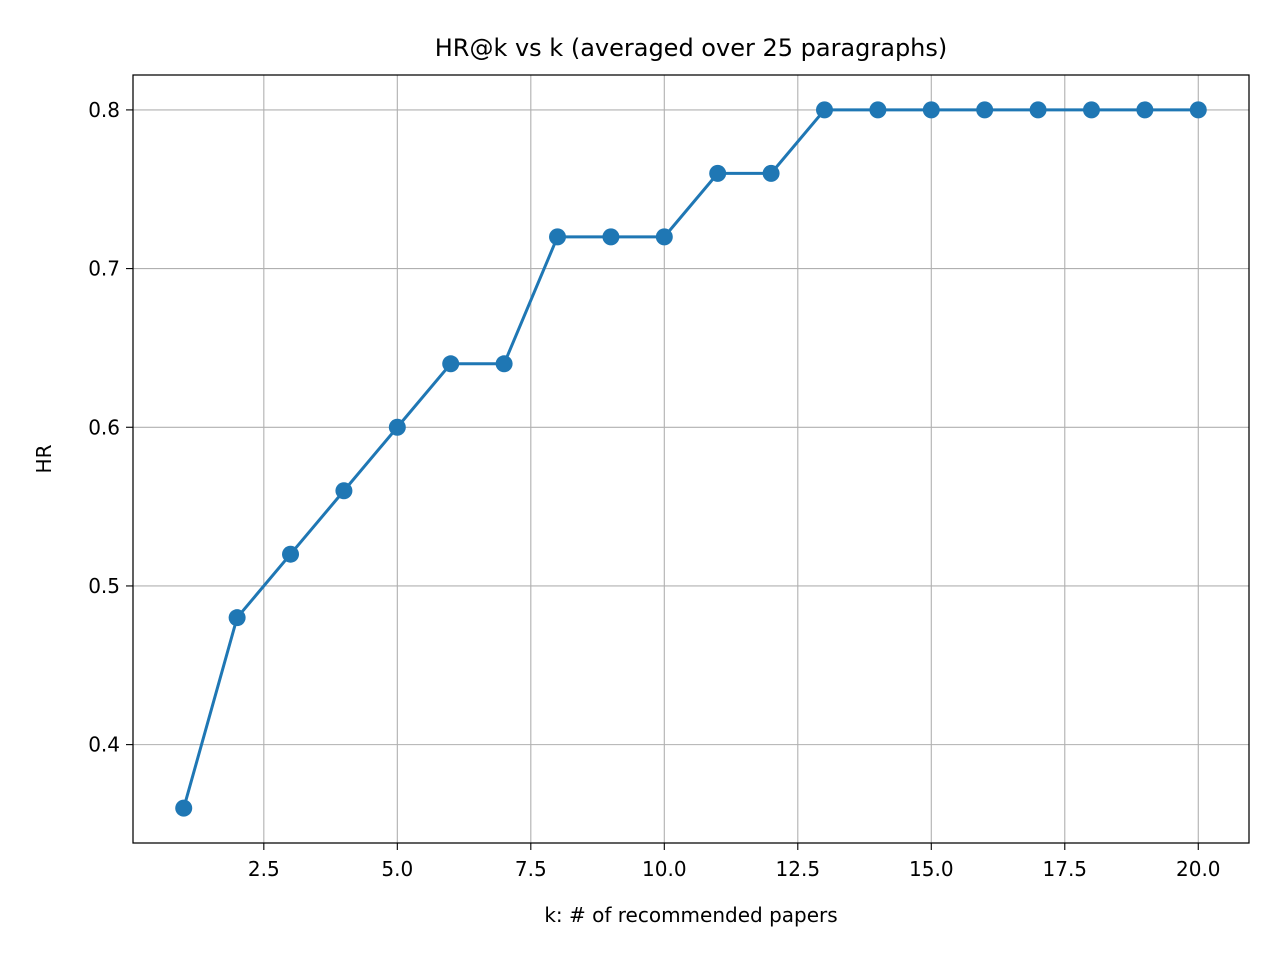 This screenshot has width=1280, height=964. What do you see at coordinates (104, 427) in the screenshot?
I see `y-tick-label: 0.6` at bounding box center [104, 427].